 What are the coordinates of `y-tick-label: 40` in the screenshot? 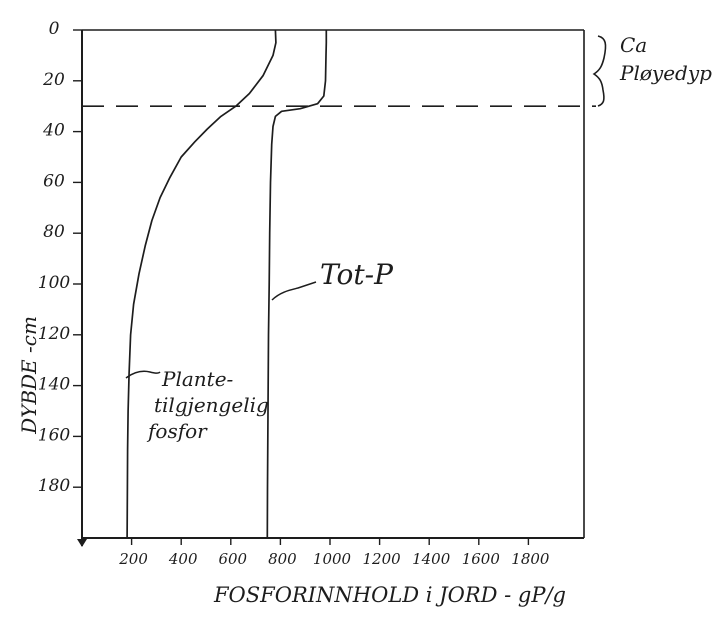 It's located at (53, 131).